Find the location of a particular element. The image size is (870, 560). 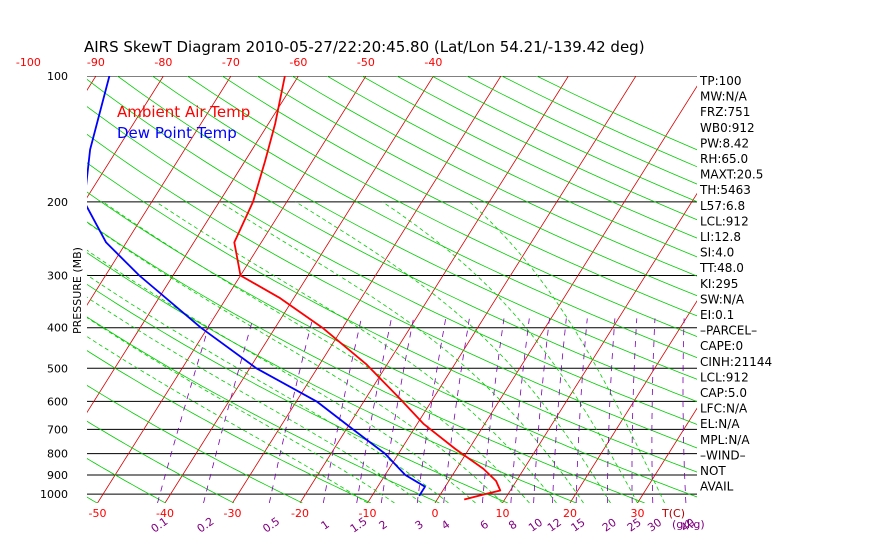

mixing-ratio-tick: 1 is located at coordinates (325, 525).